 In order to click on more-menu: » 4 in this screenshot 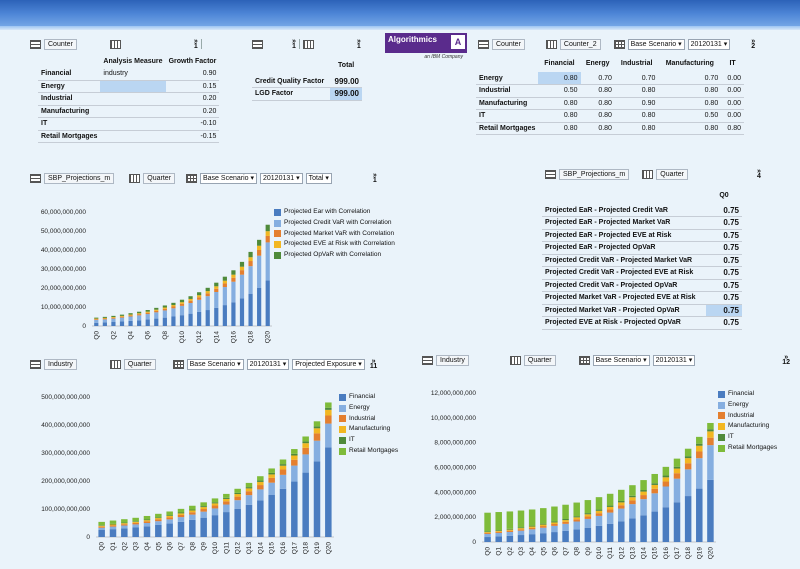, I will do `click(759, 174)`.